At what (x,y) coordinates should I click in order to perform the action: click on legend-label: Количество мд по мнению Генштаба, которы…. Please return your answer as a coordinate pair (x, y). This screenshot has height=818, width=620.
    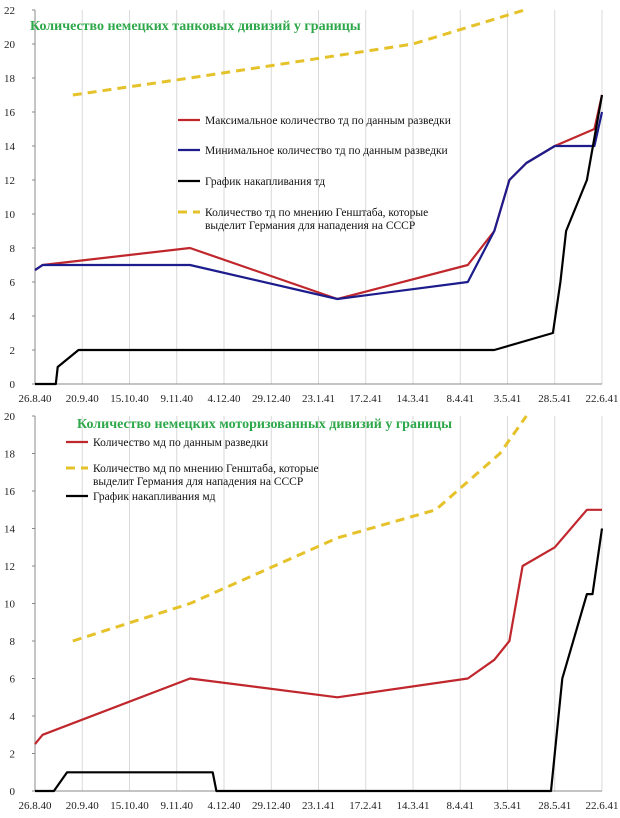
    Looking at the image, I should click on (206, 475).